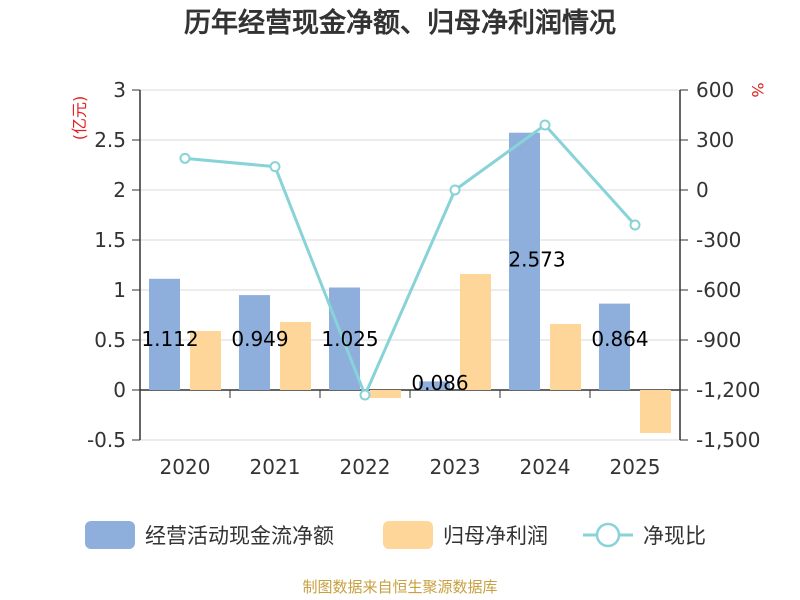 The height and width of the screenshot is (600, 800). Describe the element at coordinates (757, 89) in the screenshot. I see `right-axis-unit: %` at that location.